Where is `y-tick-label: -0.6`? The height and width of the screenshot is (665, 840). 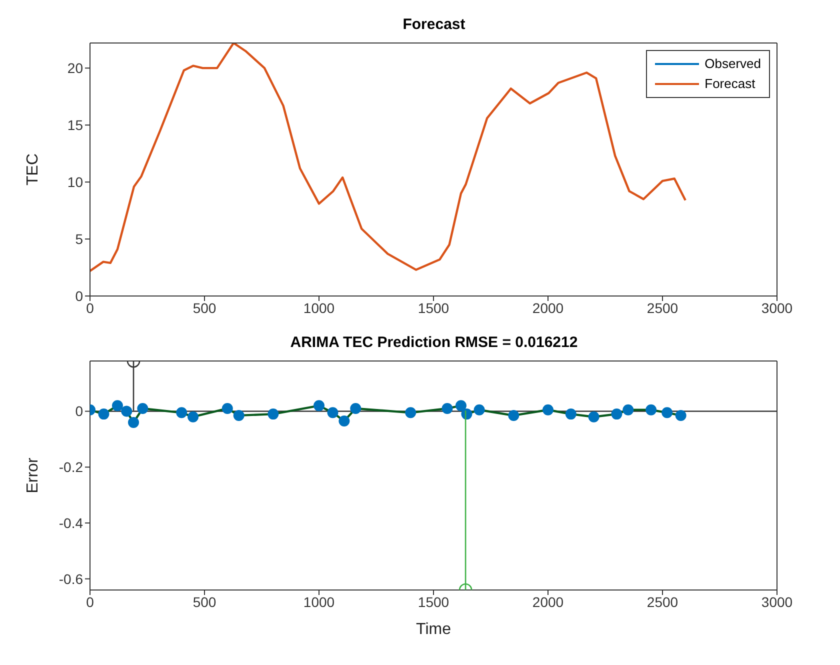 y-tick-label: -0.6 is located at coordinates (71, 578).